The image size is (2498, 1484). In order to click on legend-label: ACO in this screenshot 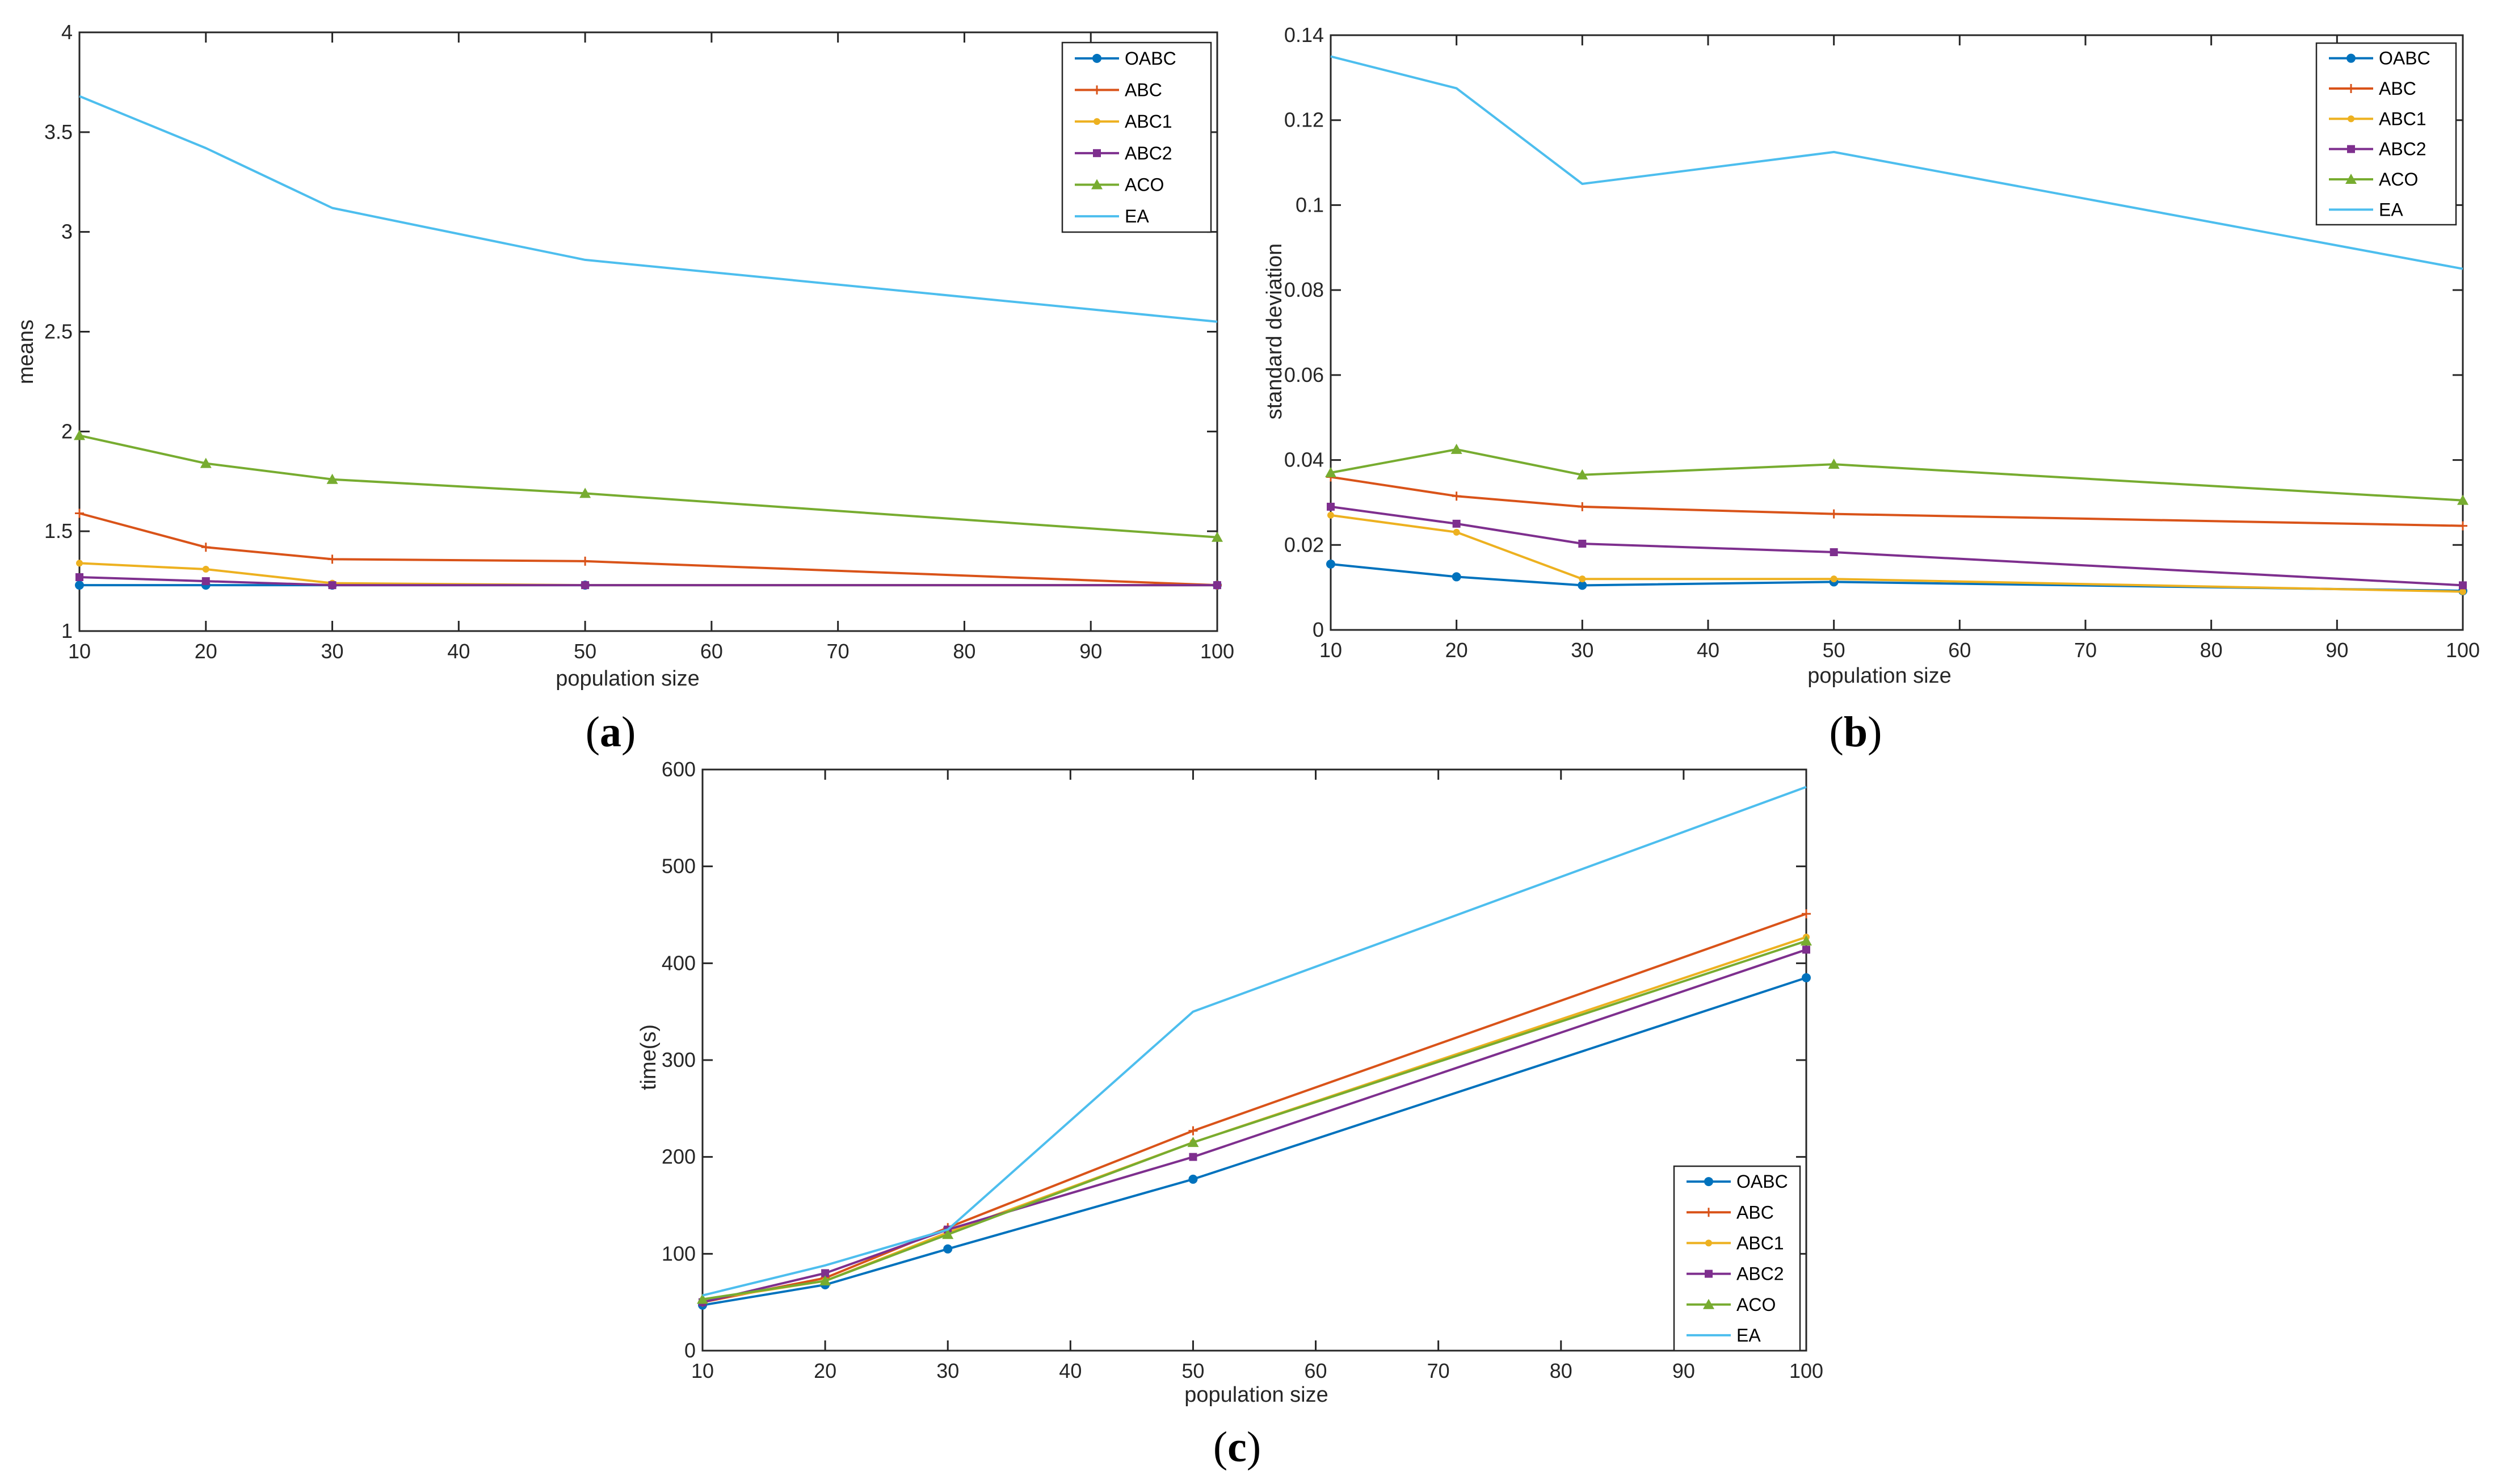, I will do `click(1144, 185)`.